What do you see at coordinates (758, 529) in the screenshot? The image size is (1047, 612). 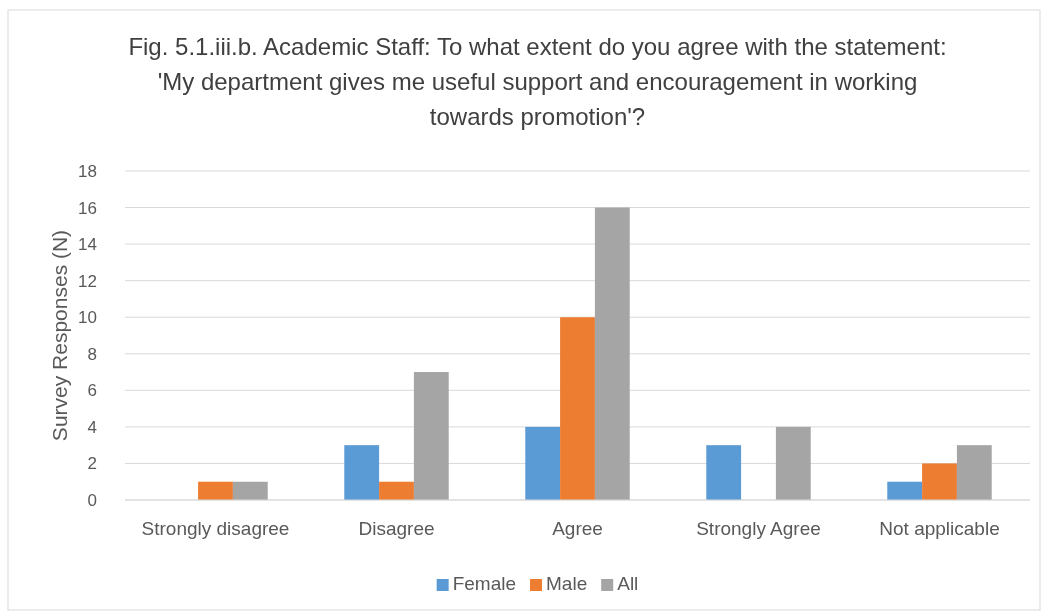 I see `x-tick-label: Strongly Agree` at bounding box center [758, 529].